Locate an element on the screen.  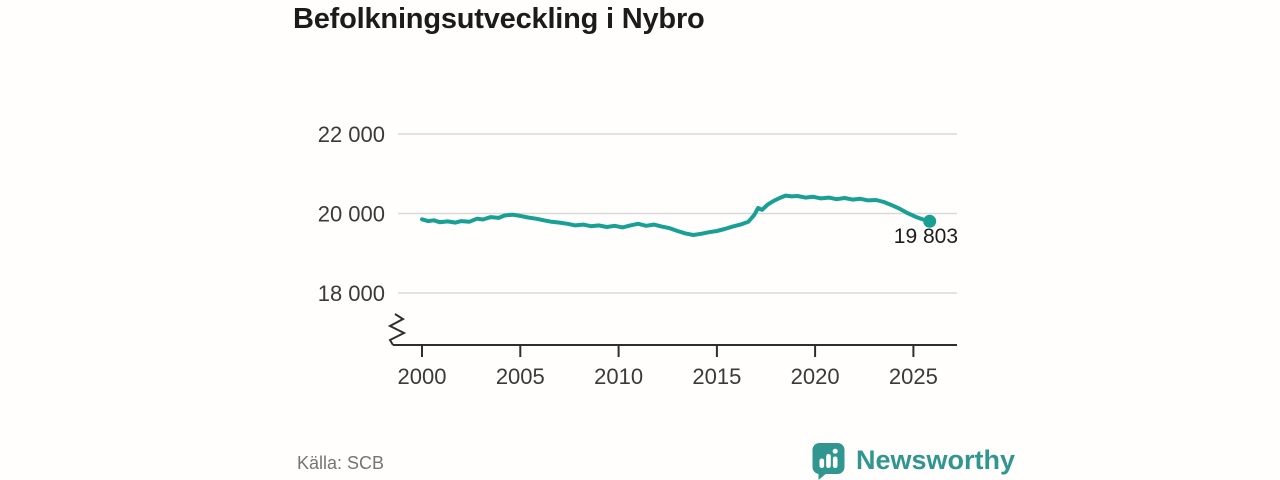
newsworthy-brand: Newsworthy is located at coordinates (912, 460).